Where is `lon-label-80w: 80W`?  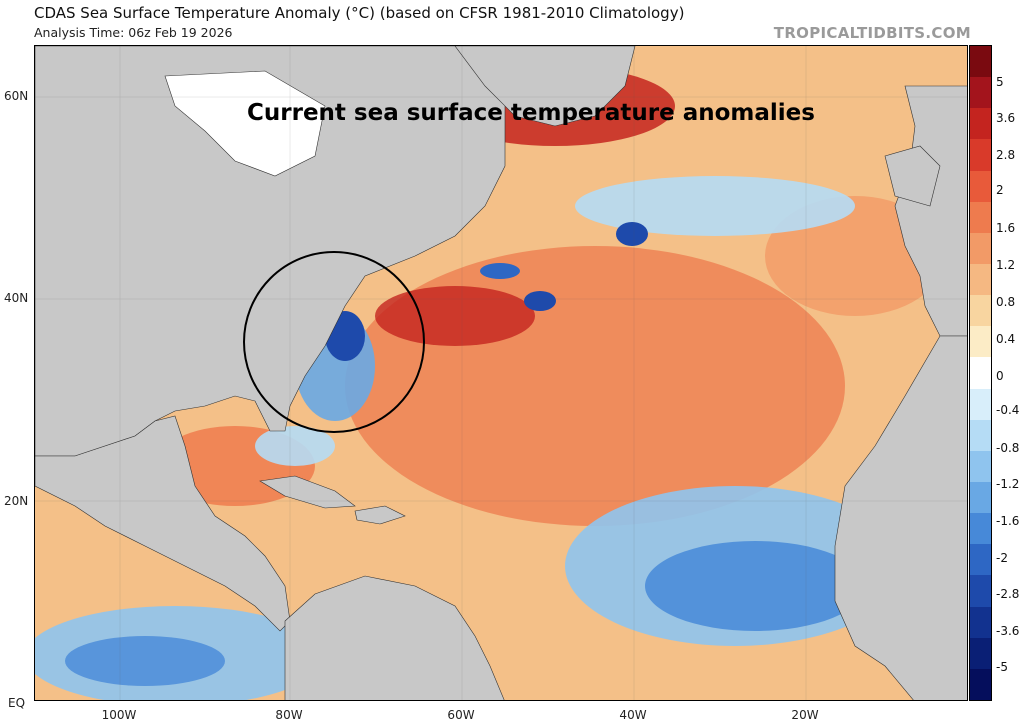
lon-label-80w: 80W is located at coordinates (289, 715).